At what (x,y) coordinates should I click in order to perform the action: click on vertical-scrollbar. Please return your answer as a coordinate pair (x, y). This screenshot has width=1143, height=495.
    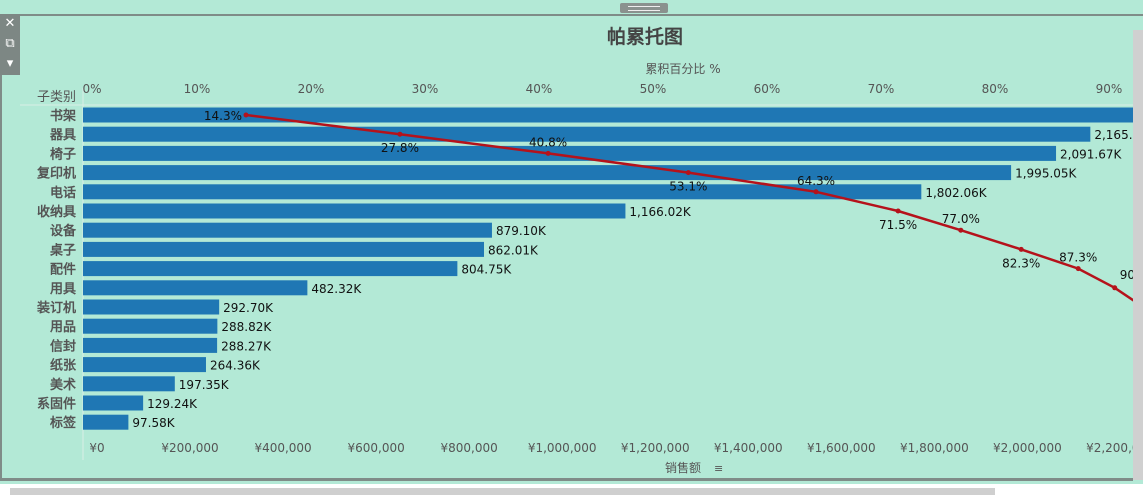
    Looking at the image, I should click on (1138, 255).